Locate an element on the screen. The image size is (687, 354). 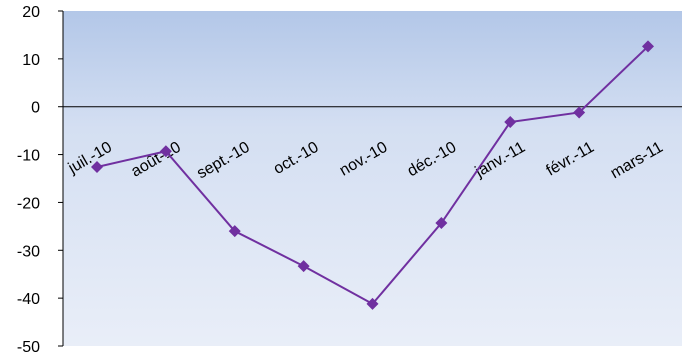
y-tick-label: -50 is located at coordinates (28, 346).